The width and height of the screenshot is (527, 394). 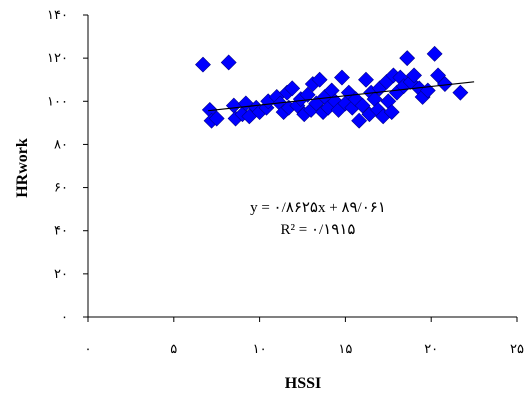 I want to click on x-tick-label: ۵, so click(x=173, y=348).